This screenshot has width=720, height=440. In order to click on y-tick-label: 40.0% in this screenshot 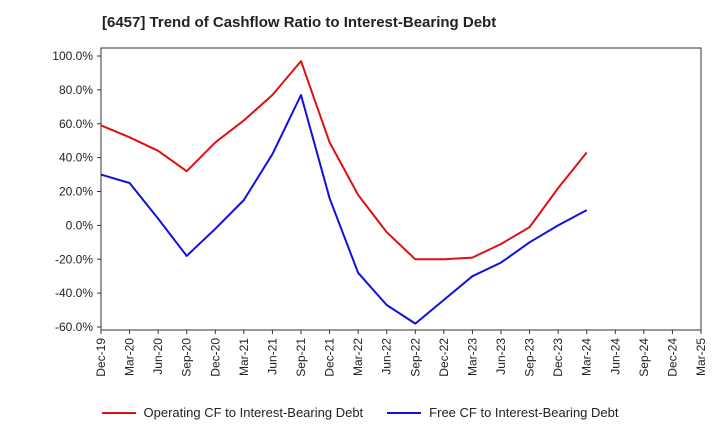, I will do `click(76, 158)`.